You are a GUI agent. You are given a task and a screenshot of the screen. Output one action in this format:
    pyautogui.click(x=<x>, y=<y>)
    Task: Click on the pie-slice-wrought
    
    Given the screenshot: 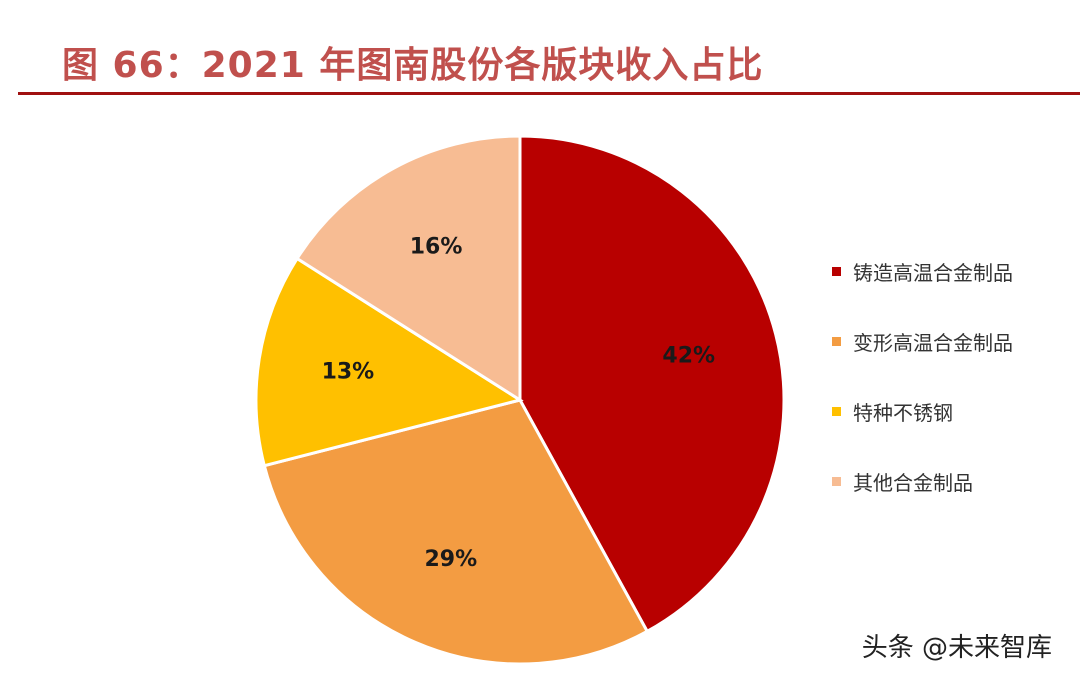 What is the action you would take?
    pyautogui.click(x=456, y=532)
    